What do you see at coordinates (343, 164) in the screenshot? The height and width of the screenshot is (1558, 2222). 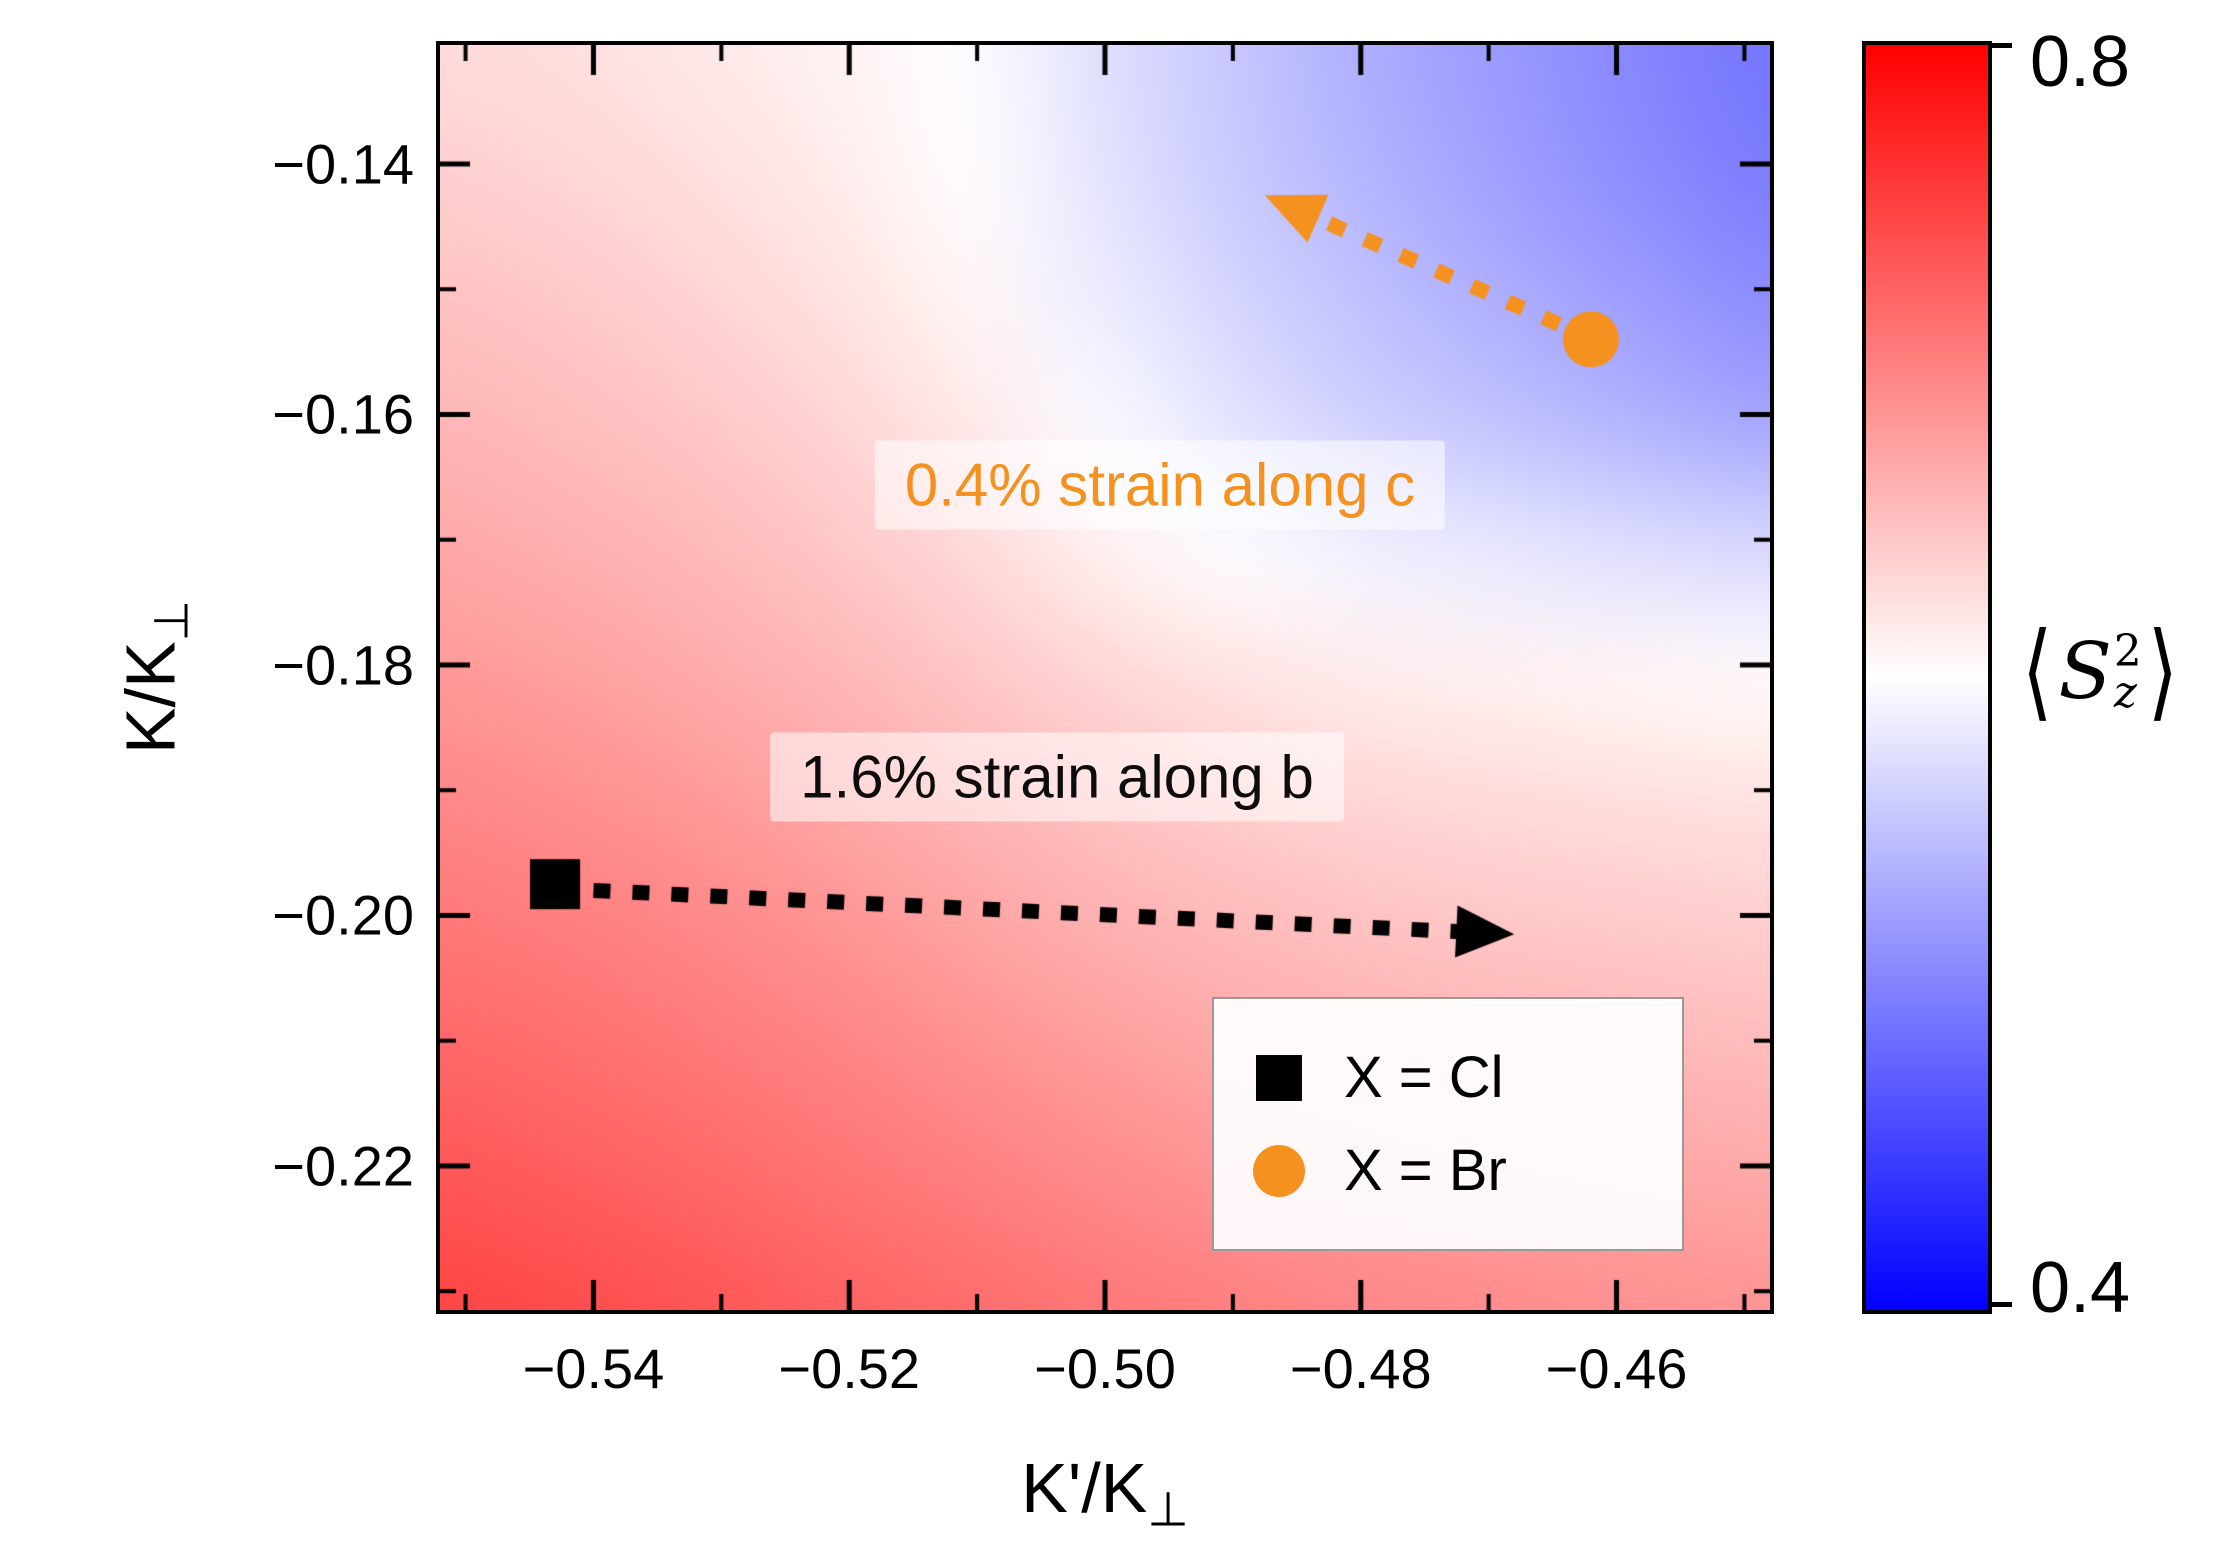 I see `y-tick-label: −0.14` at bounding box center [343, 164].